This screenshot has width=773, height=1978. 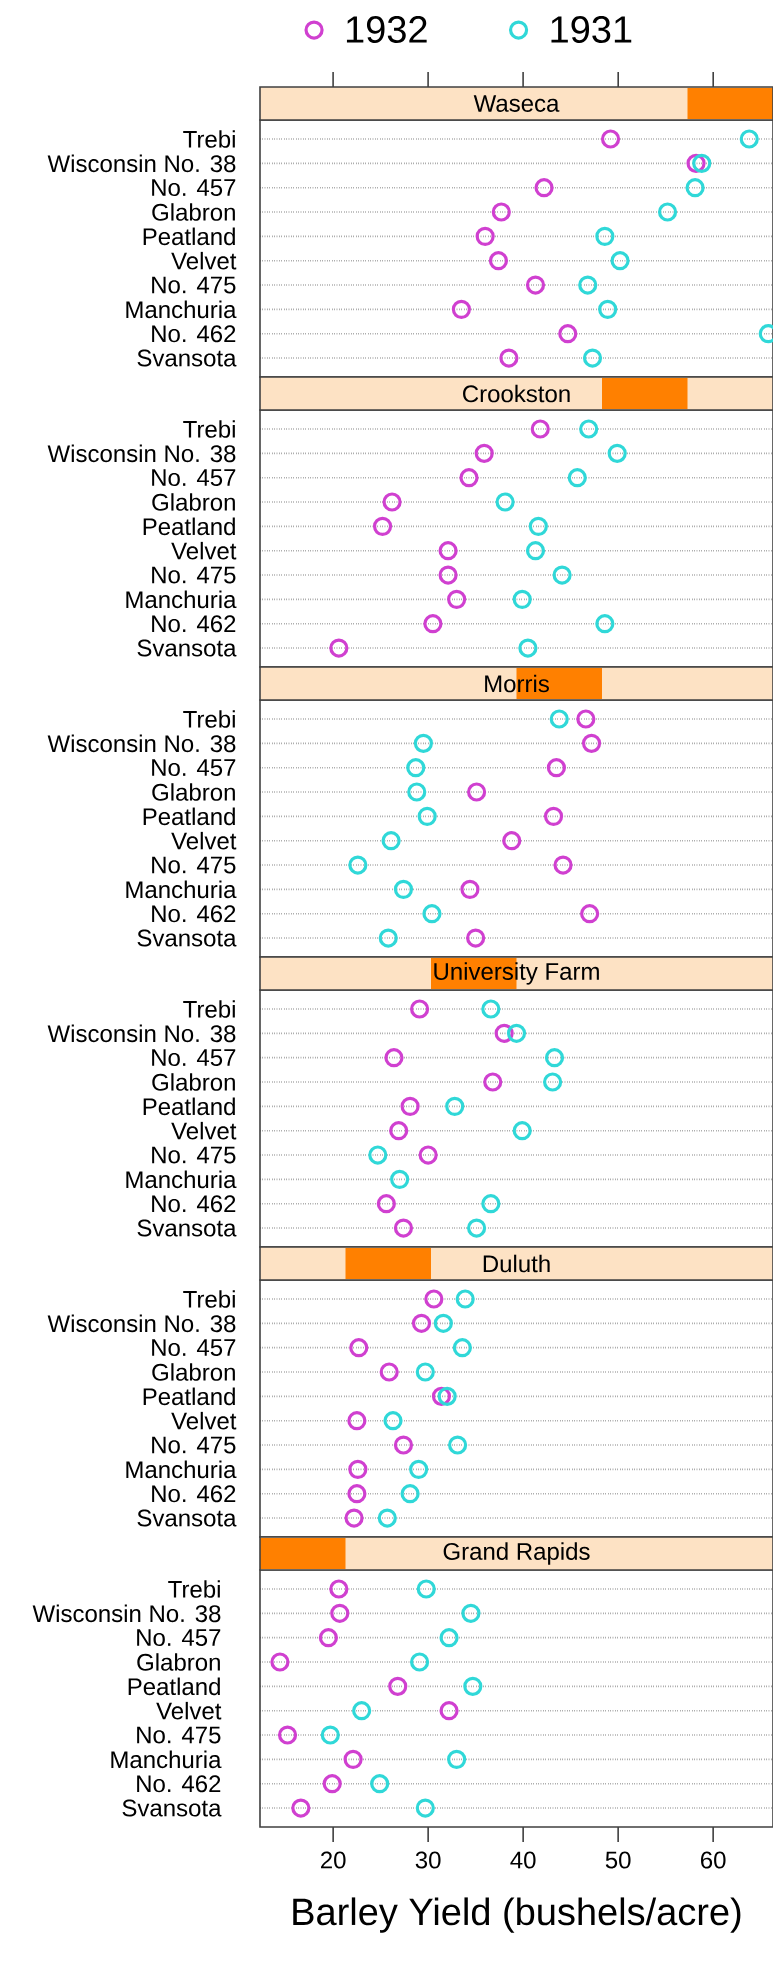 What do you see at coordinates (516, 1263) in the screenshot?
I see `chart-title: Duluth` at bounding box center [516, 1263].